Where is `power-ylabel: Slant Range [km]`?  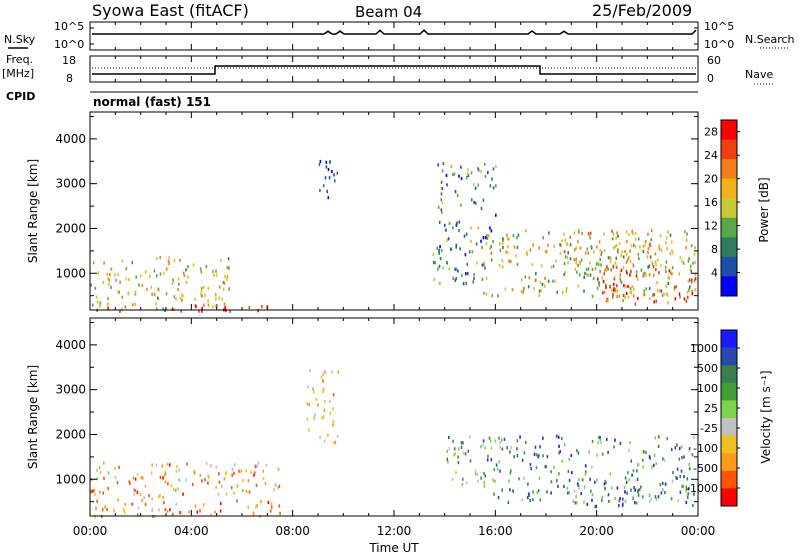
power-ylabel: Slant Range [km] is located at coordinates (33, 211).